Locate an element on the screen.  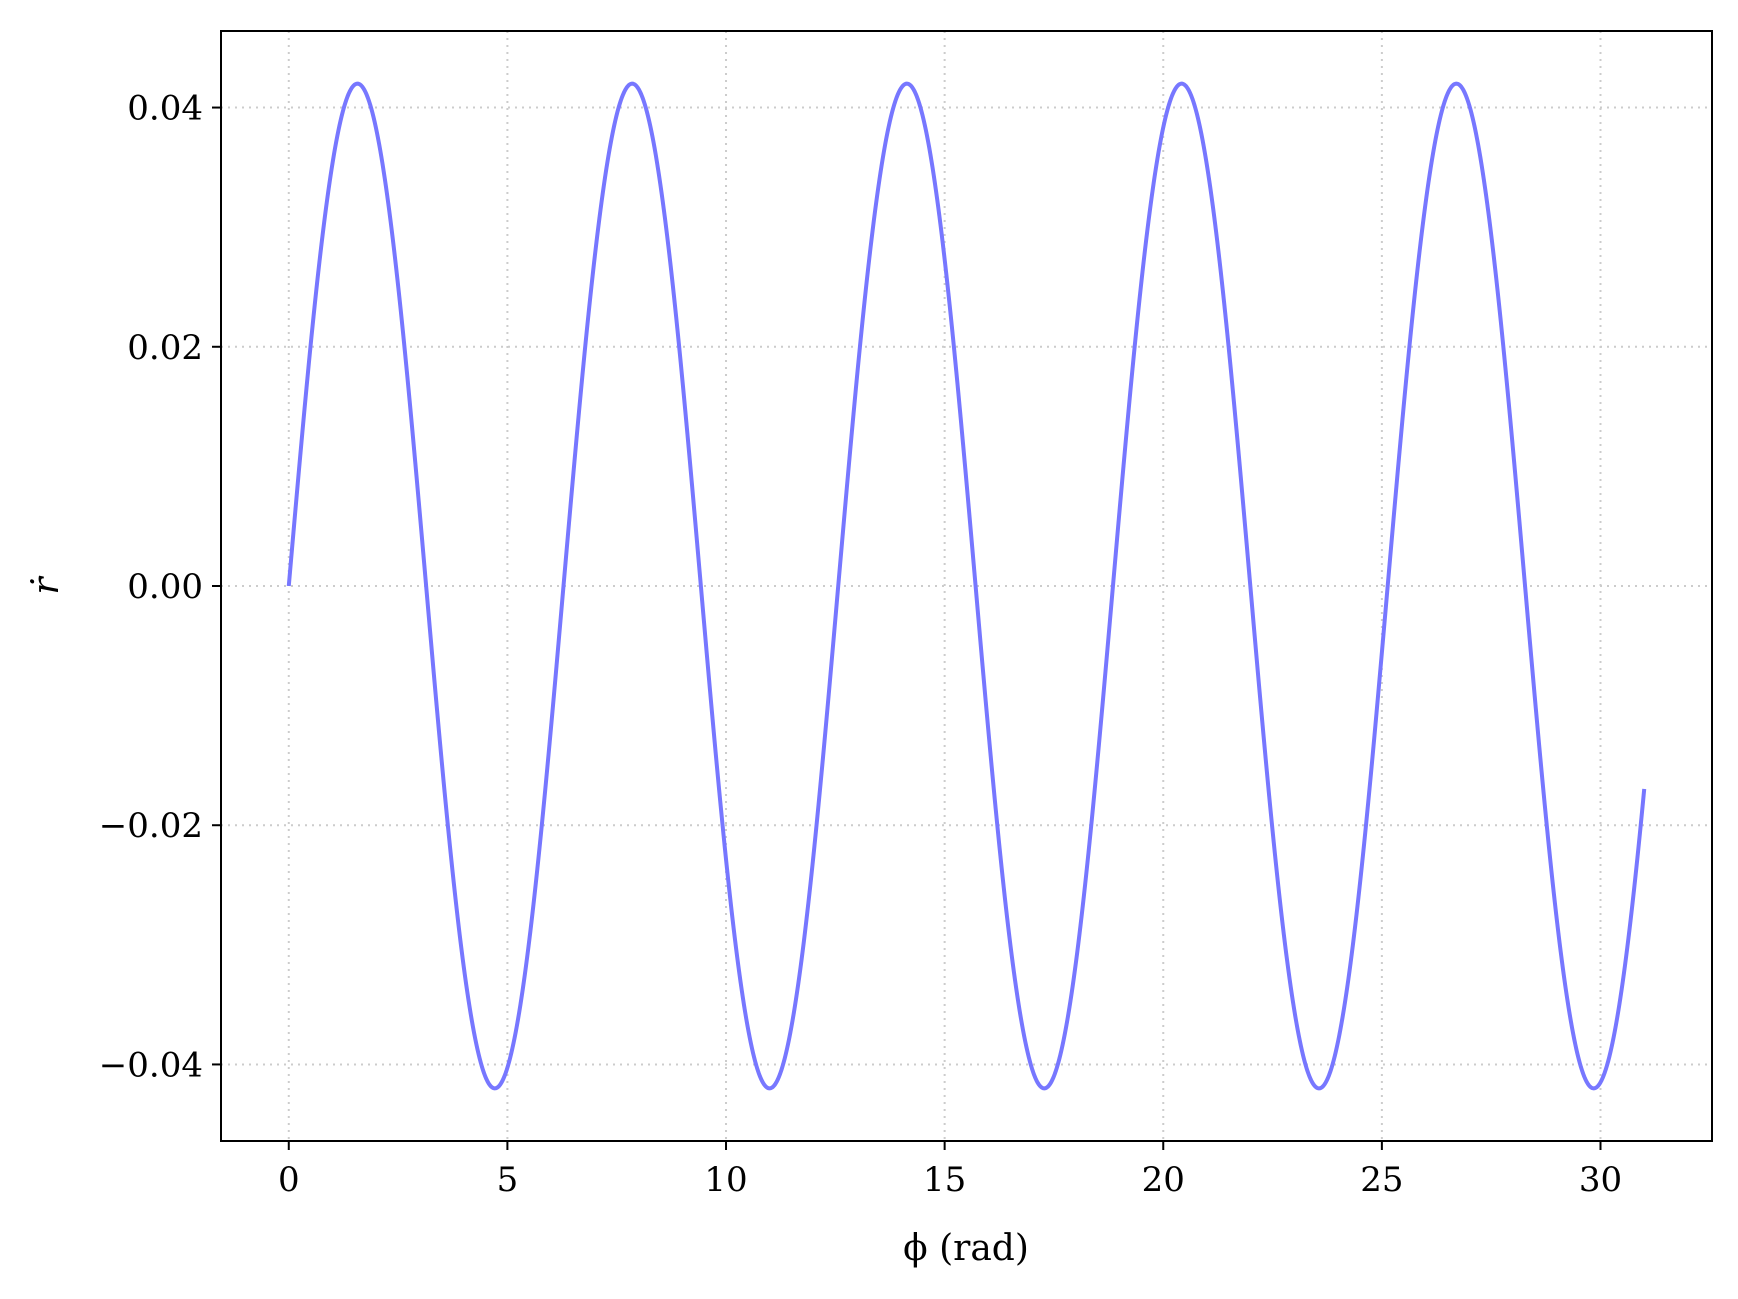
x-tick-label: 0 is located at coordinates (289, 1180).